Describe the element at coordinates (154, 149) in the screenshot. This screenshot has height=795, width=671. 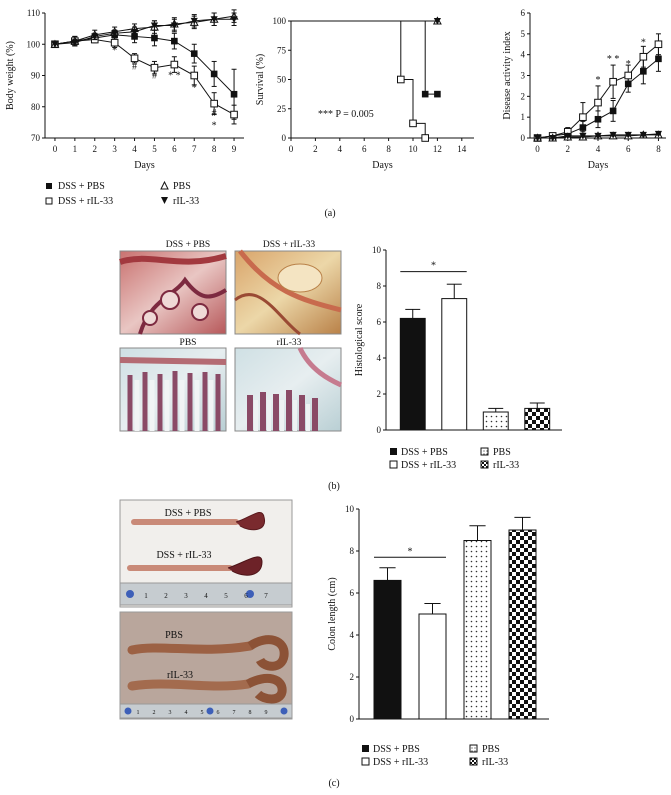
I see `x-tick-label: 5` at that location.